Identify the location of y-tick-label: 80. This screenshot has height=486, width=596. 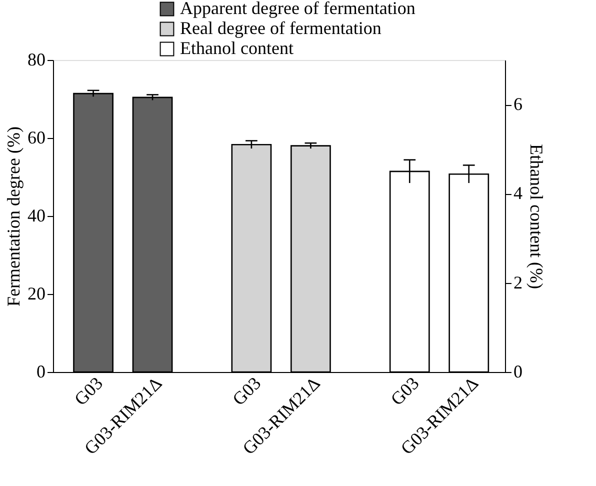
(37, 60).